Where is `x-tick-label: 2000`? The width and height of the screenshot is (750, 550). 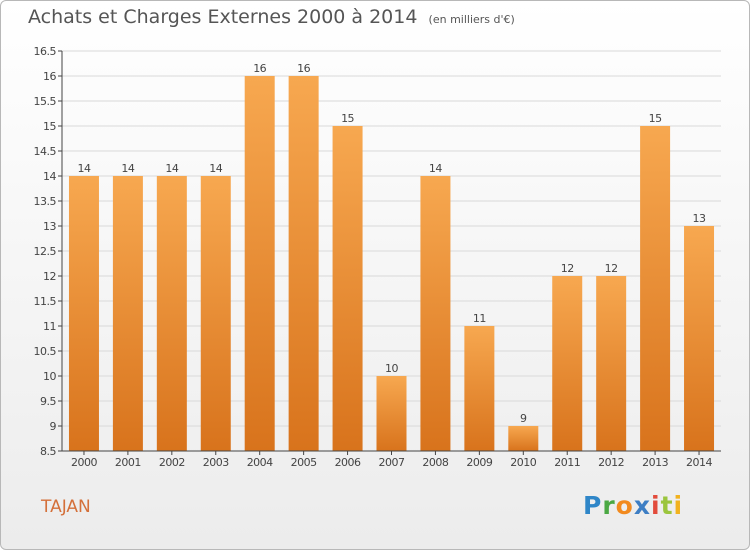
x-tick-label: 2000 is located at coordinates (84, 462).